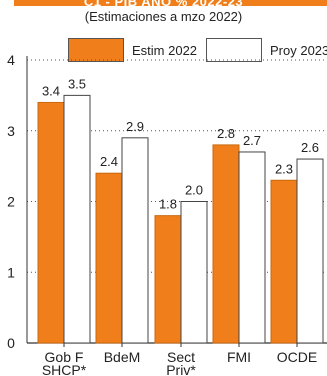  Describe the element at coordinates (252, 140) in the screenshot. I see `data-label: 2.7` at that location.